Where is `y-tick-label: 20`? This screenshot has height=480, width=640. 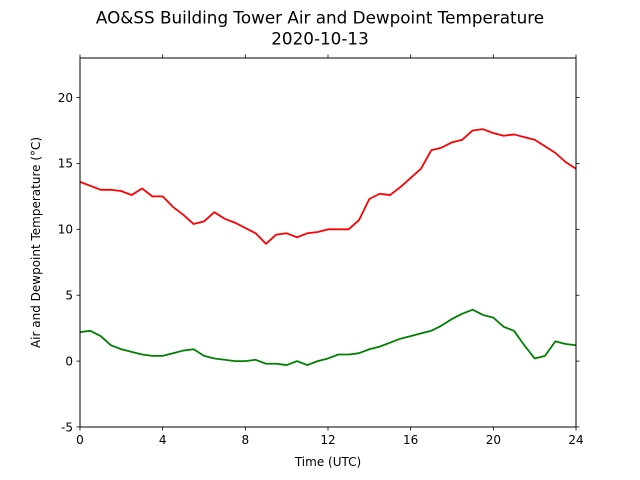
y-tick-label: 20 is located at coordinates (65, 98).